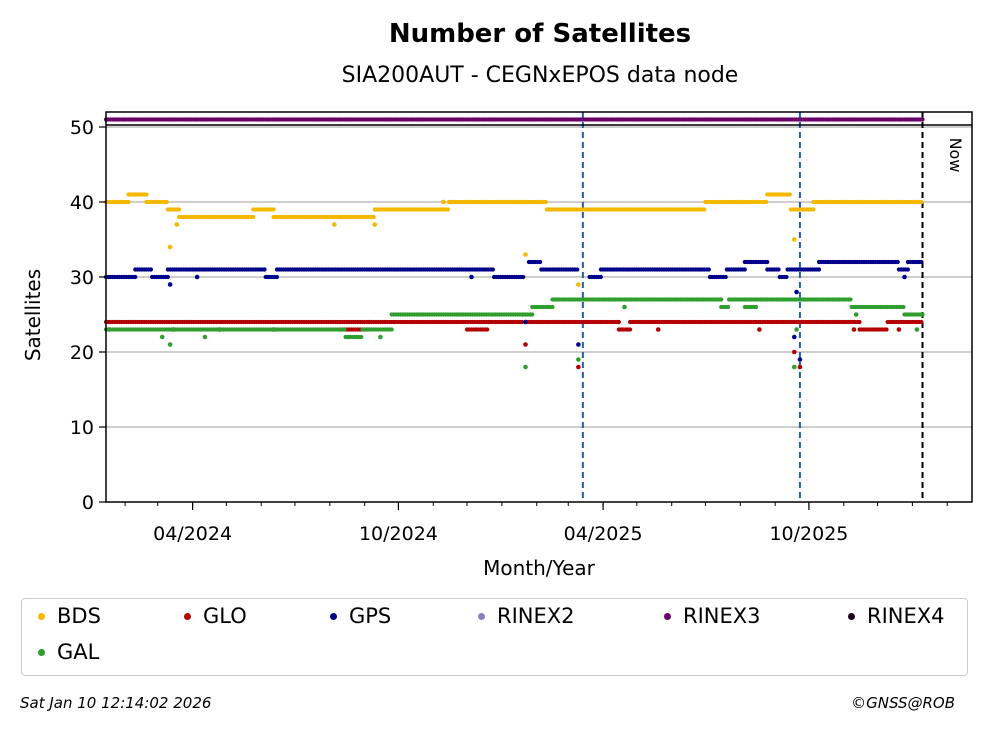  Describe the element at coordinates (79, 616) in the screenshot. I see `legend-label: BDS` at that location.